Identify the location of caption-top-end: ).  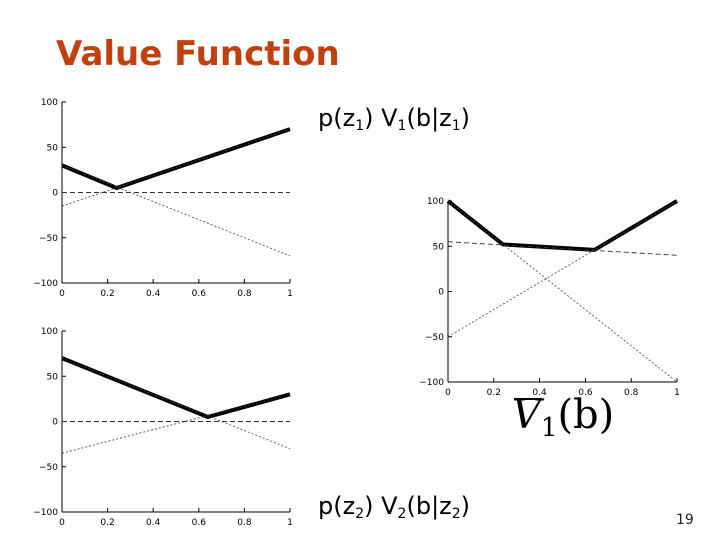
(465, 118).